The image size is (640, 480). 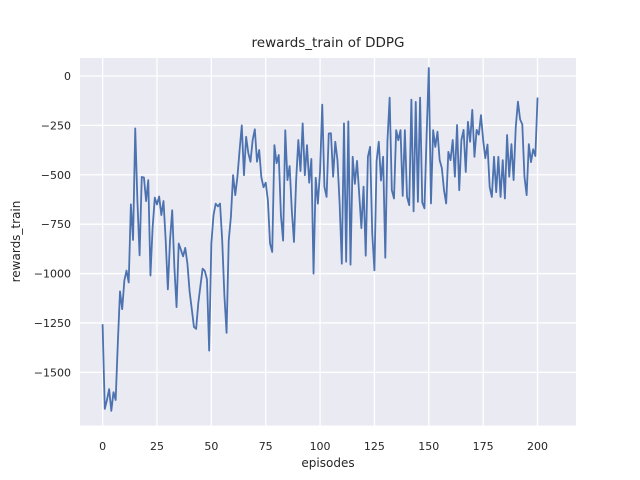 What do you see at coordinates (52, 323) in the screenshot?
I see `y-tick-label: −1250` at bounding box center [52, 323].